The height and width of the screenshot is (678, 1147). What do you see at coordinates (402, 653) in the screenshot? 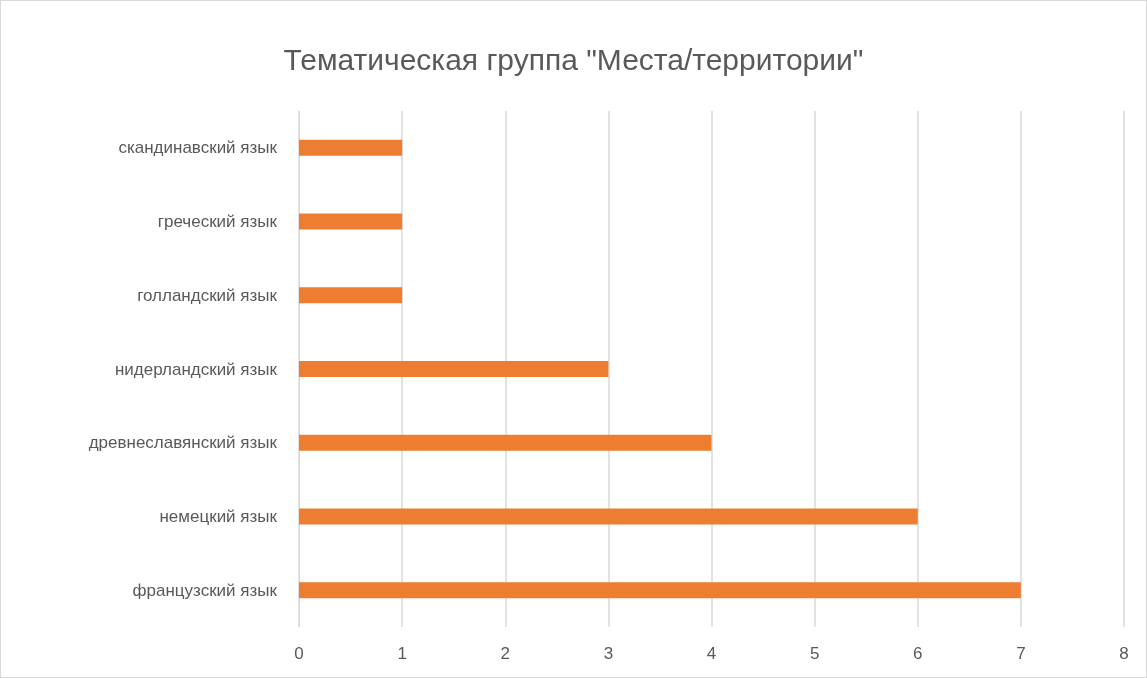
I see `x-tick-label: 1` at bounding box center [402, 653].